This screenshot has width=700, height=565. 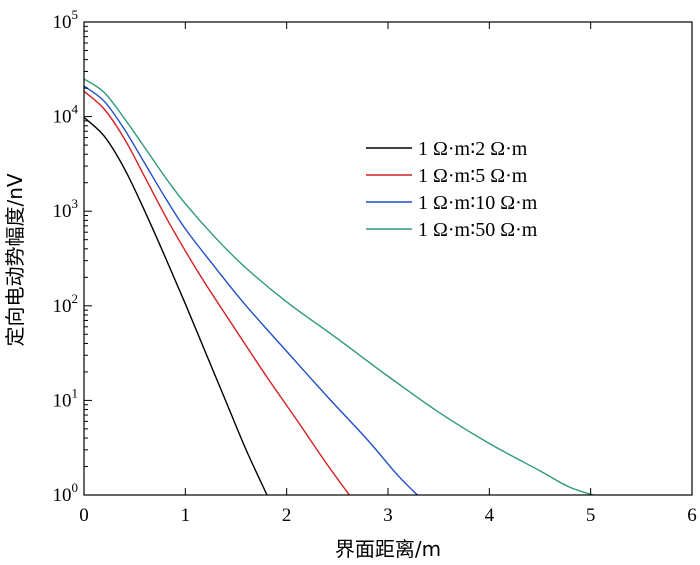 What do you see at coordinates (388, 549) in the screenshot?
I see `x-axis-title: 界面距离/m` at bounding box center [388, 549].